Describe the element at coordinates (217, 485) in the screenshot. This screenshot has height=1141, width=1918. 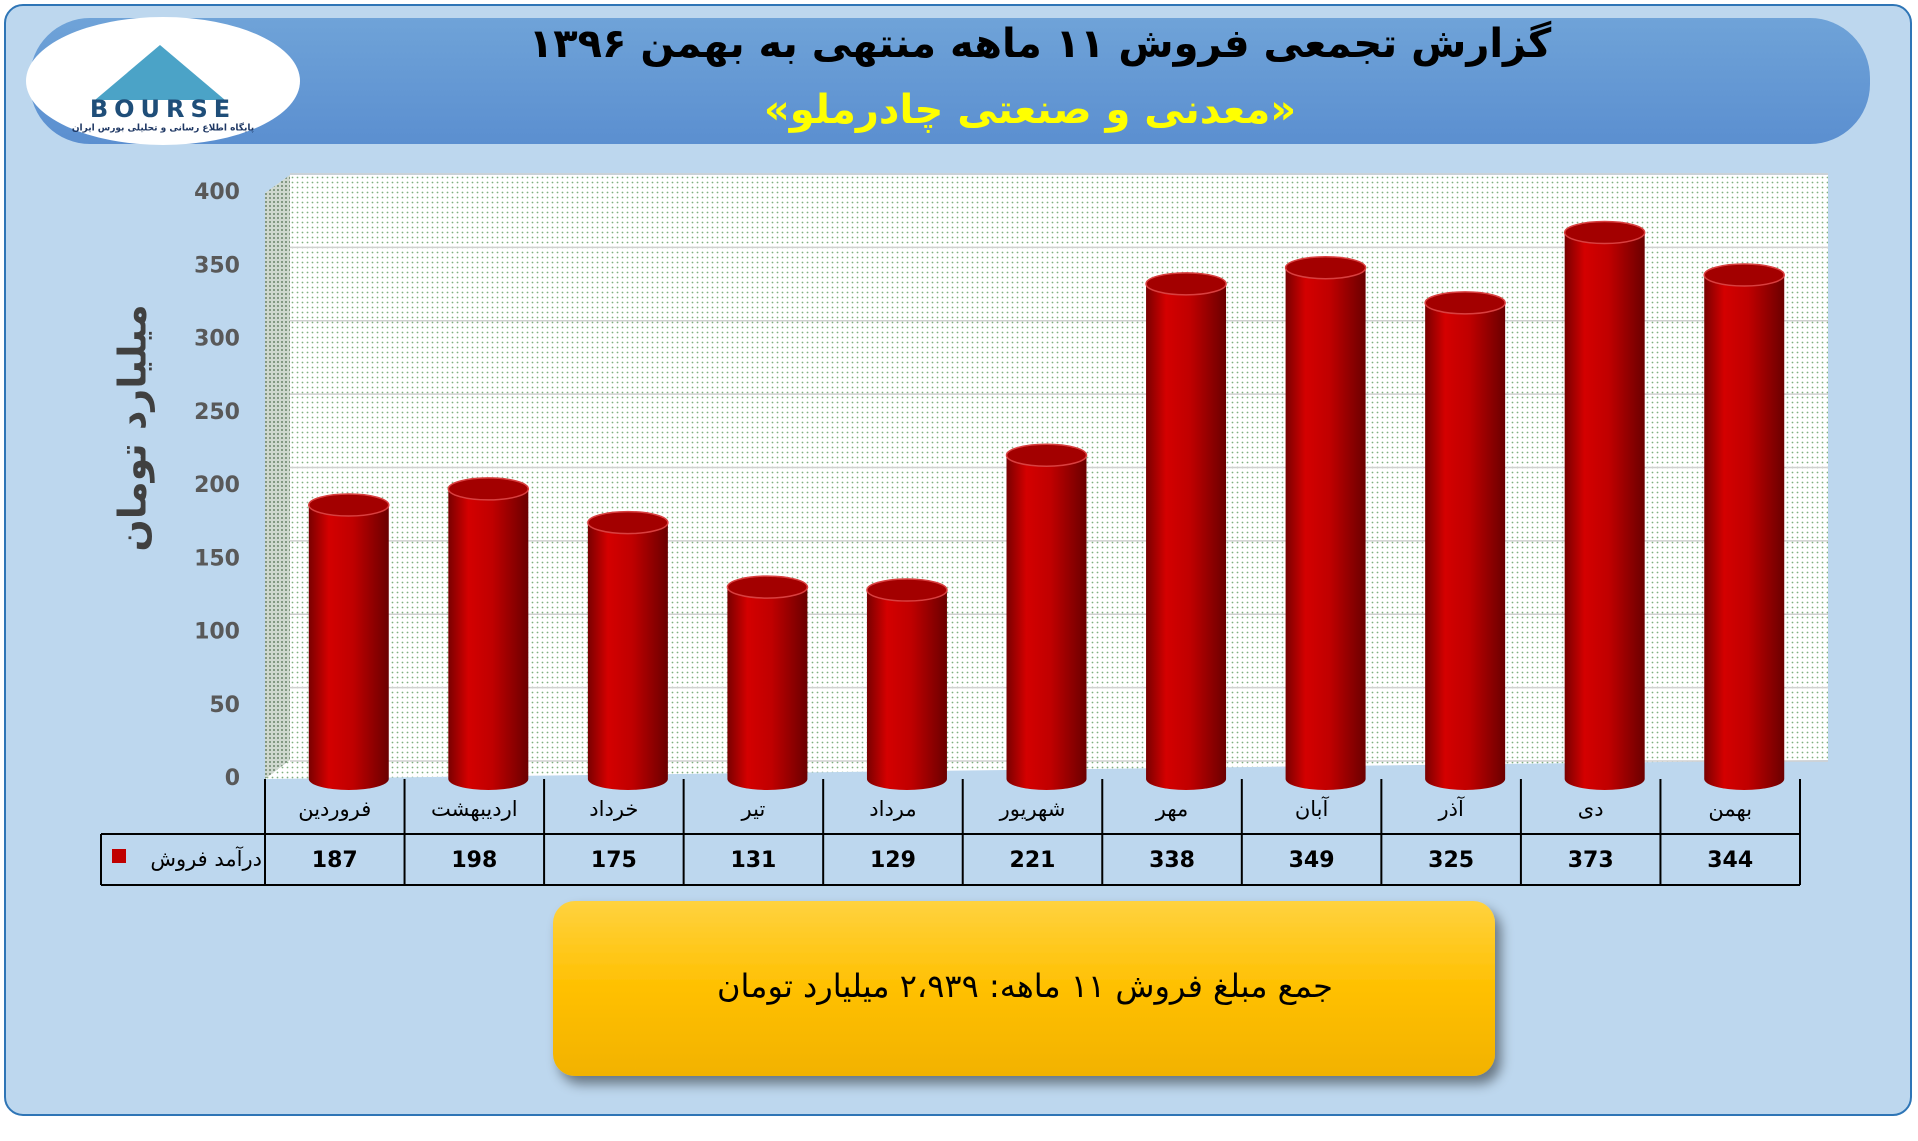
I see `y-tick-label: 200` at that location.